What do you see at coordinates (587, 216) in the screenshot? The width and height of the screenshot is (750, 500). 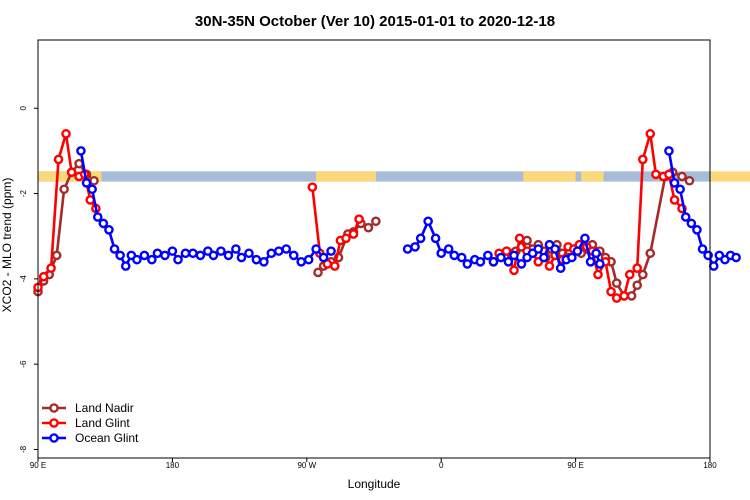 I see `series-line` at bounding box center [587, 216].